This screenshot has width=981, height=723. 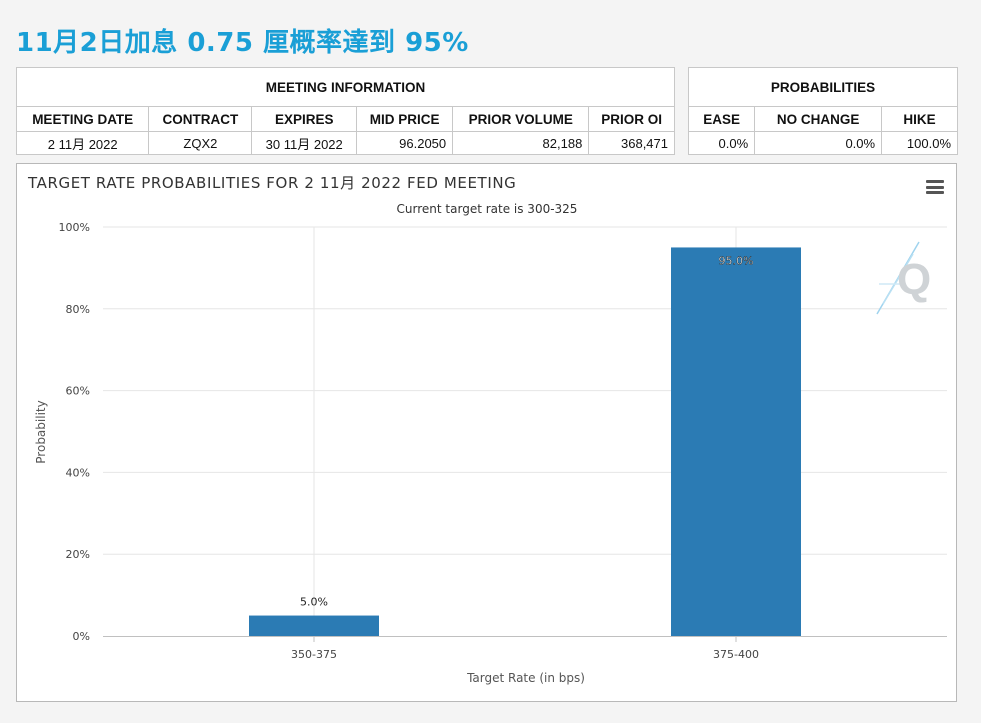 What do you see at coordinates (521, 143) in the screenshot?
I see `cell-prior-volume: 82,188` at bounding box center [521, 143].